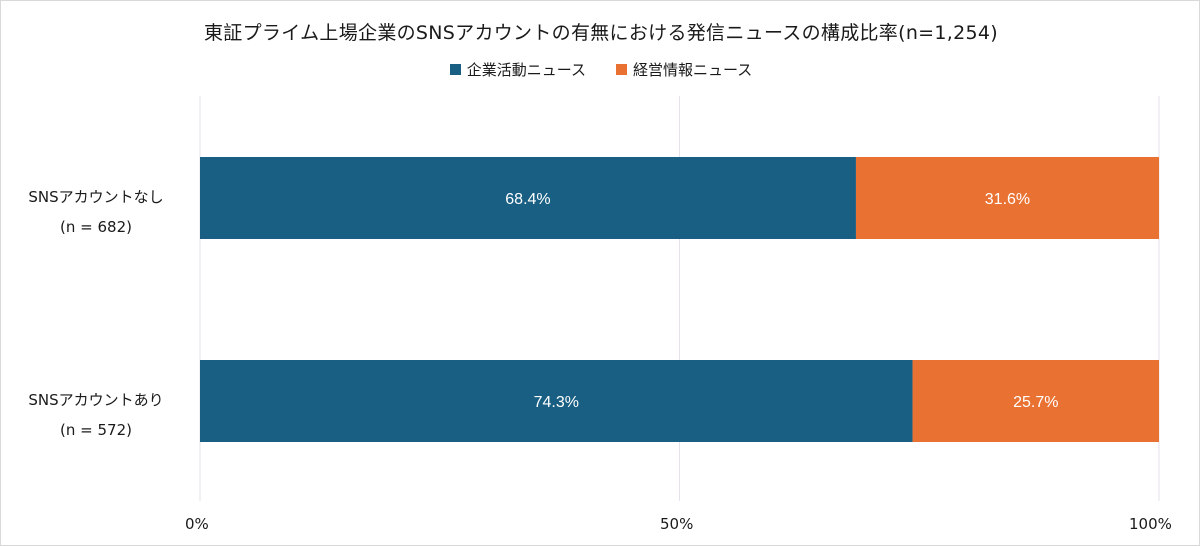 The image size is (1200, 547). Describe the element at coordinates (96, 227) in the screenshot. I see `category-count-no-sns: (n = 682)` at that location.